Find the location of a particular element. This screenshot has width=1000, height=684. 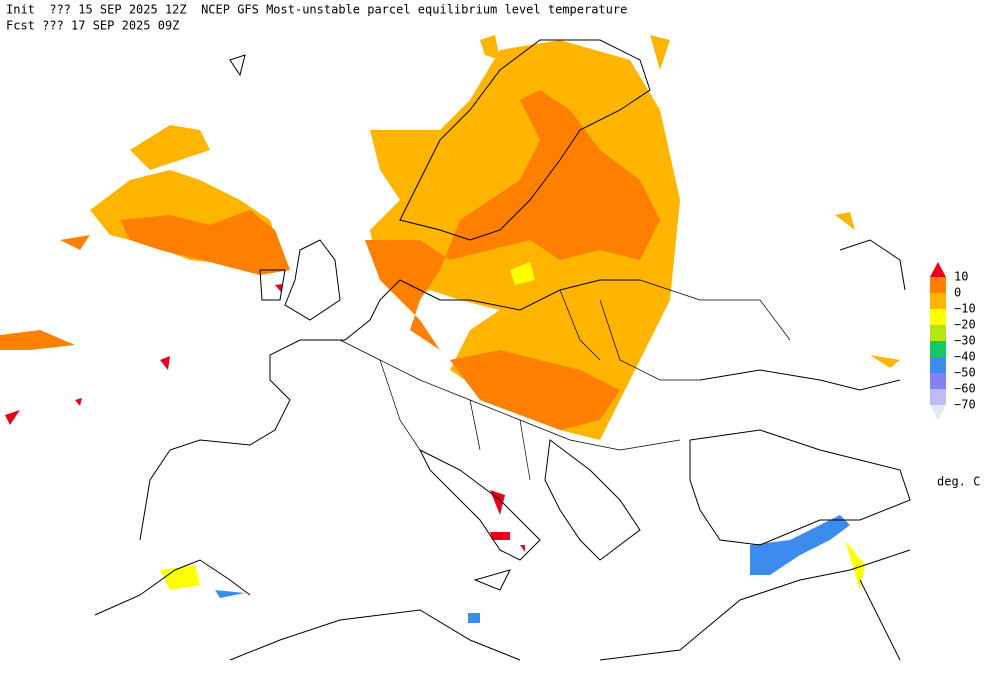

legend-label: −40 is located at coordinates (965, 357).